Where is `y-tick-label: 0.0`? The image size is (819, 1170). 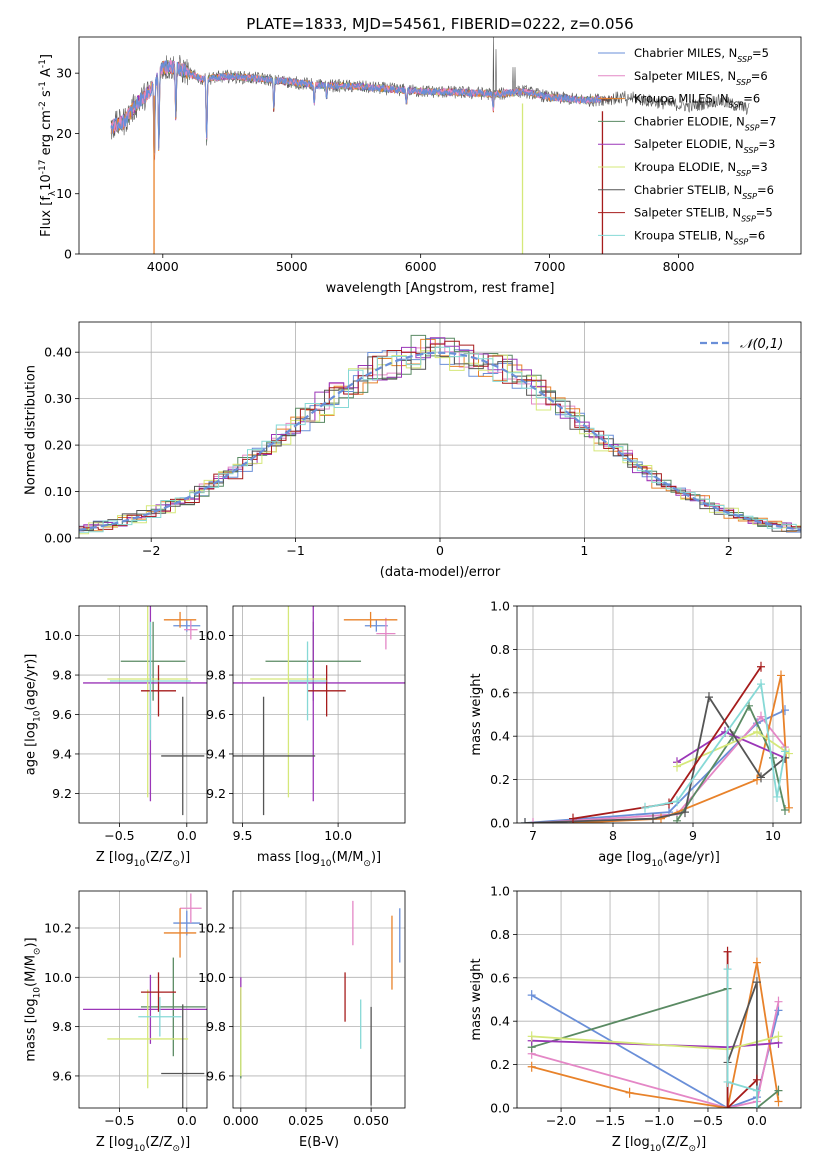 y-tick-label: 0.0 is located at coordinates (500, 1108).